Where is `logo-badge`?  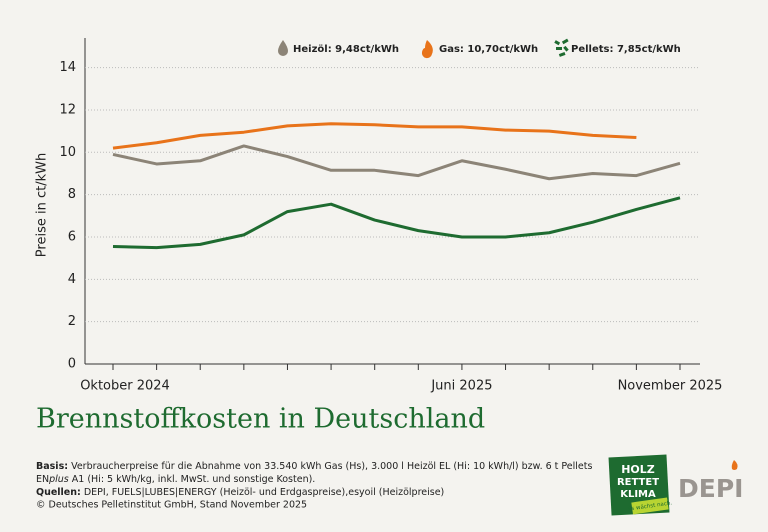 logo-badge is located at coordinates (650, 506).